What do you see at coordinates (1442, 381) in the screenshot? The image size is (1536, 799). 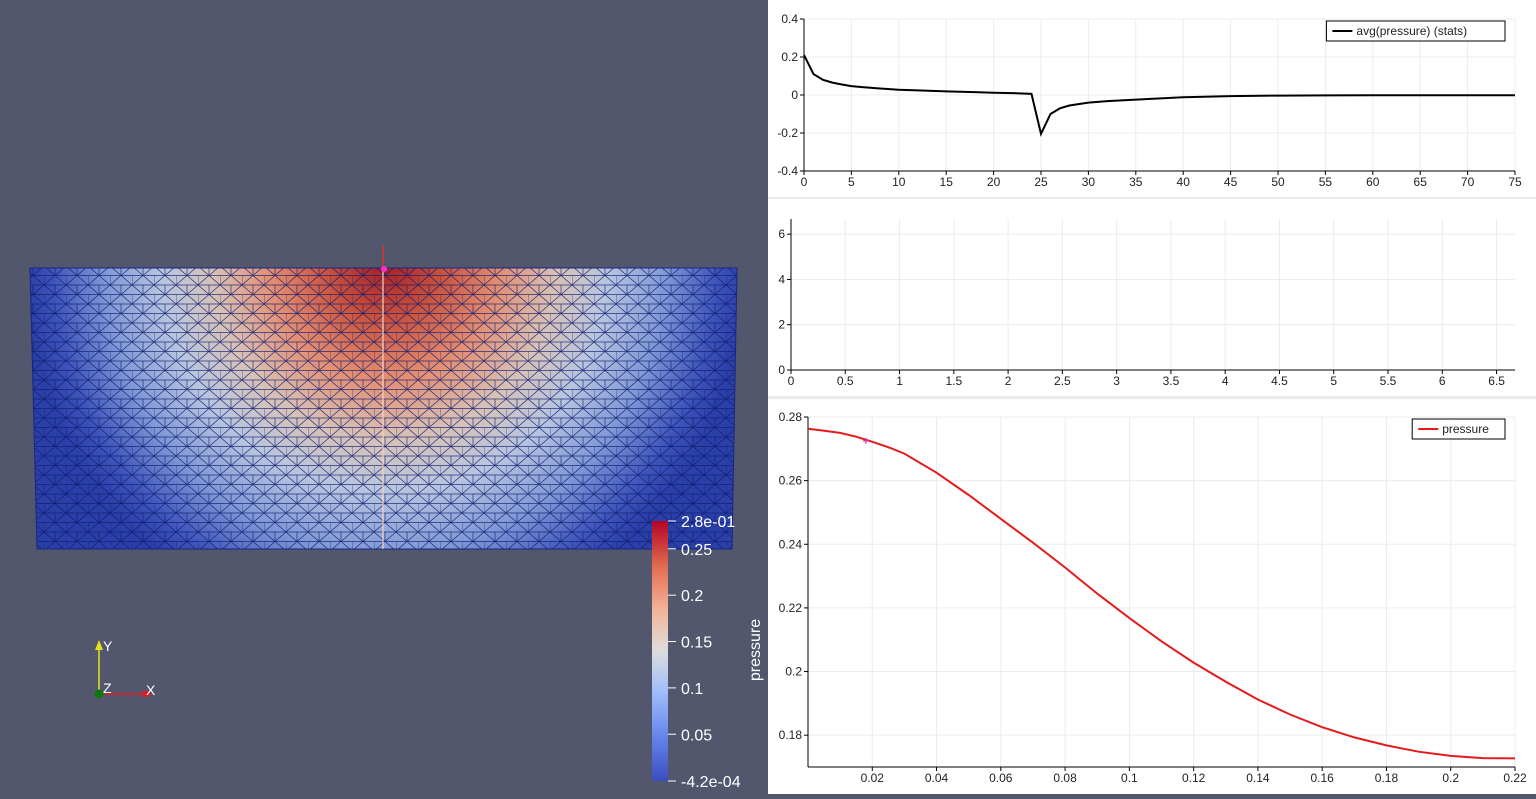 I see `x-tick-label: 6` at bounding box center [1442, 381].